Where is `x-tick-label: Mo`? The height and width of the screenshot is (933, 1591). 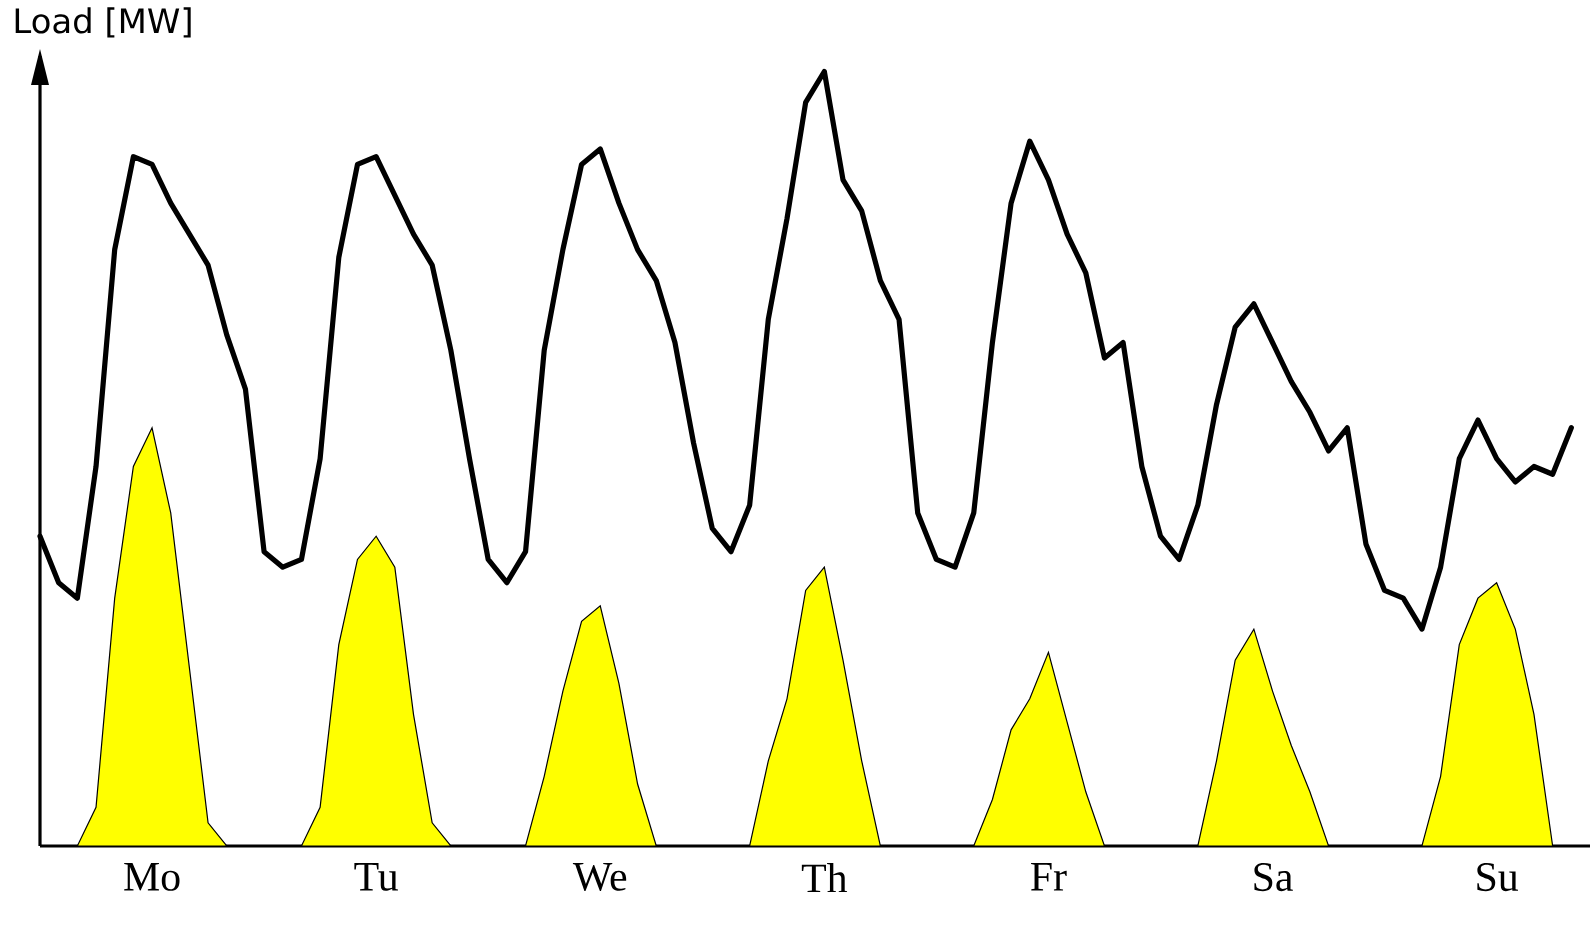 x-tick-label: Mo is located at coordinates (152, 877).